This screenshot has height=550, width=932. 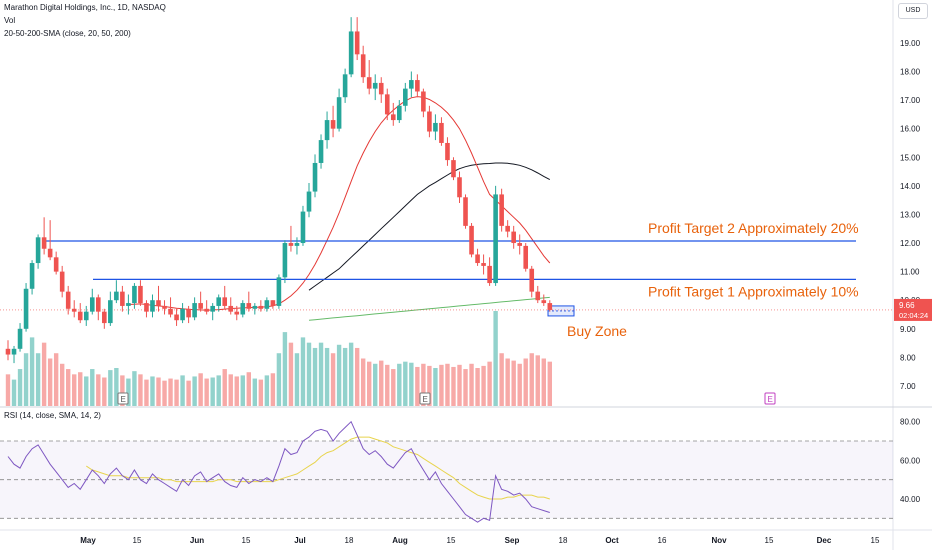 What do you see at coordinates (429, 308) in the screenshot?
I see `sma200-line` at bounding box center [429, 308].